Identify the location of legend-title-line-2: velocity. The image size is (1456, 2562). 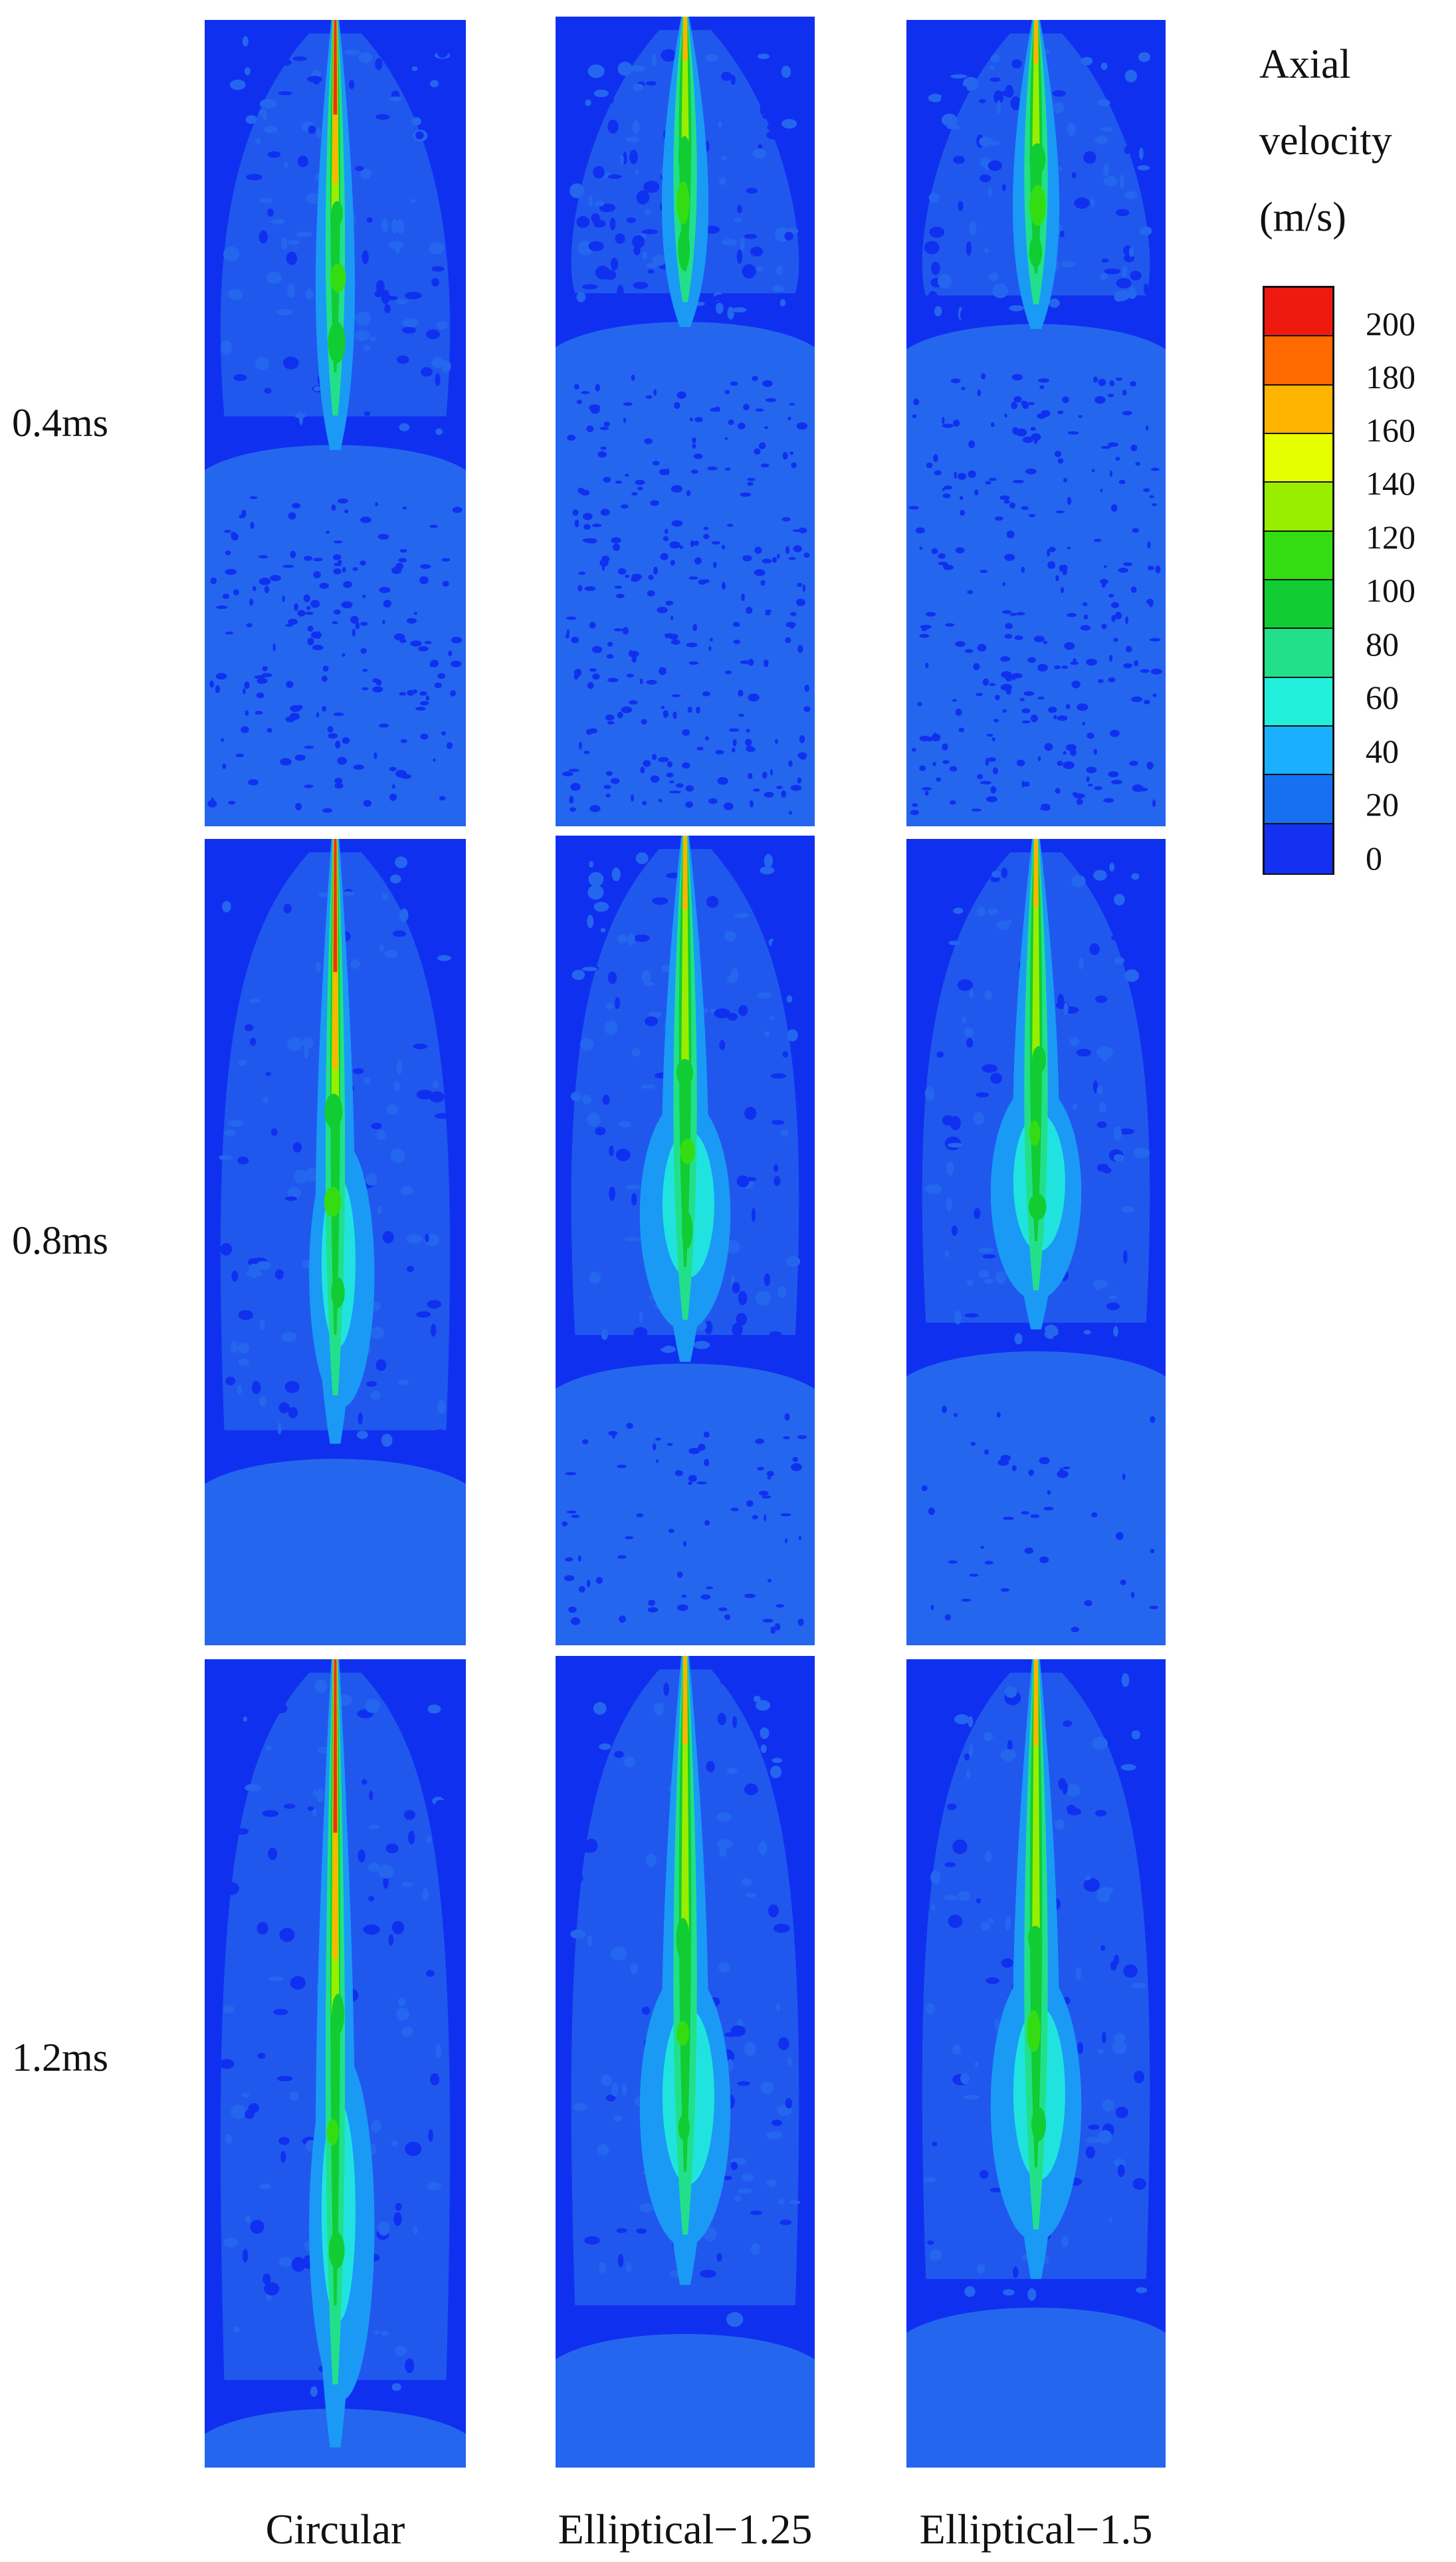
(1325, 141).